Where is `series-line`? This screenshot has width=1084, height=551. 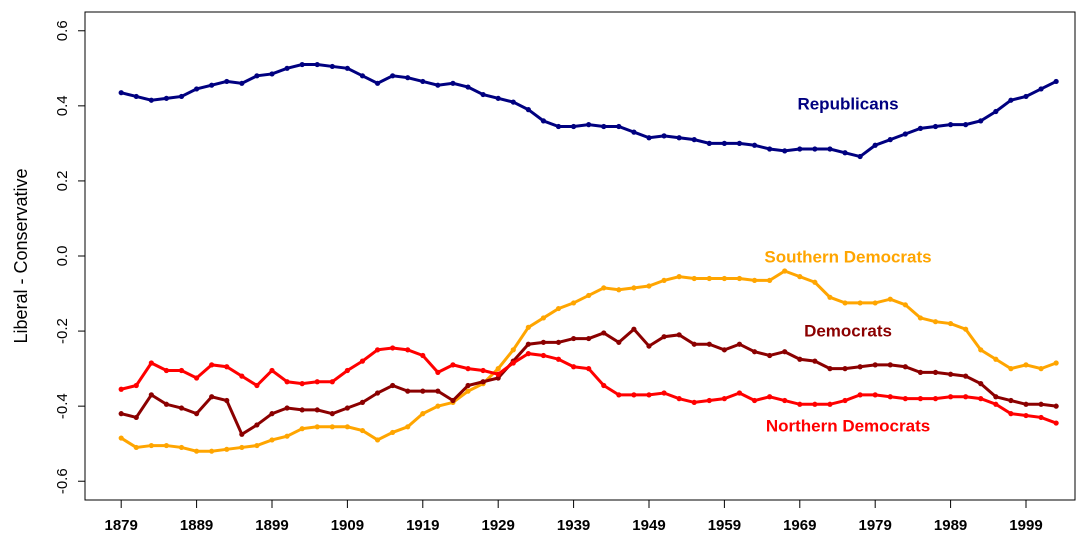
series-line is located at coordinates (588, 385).